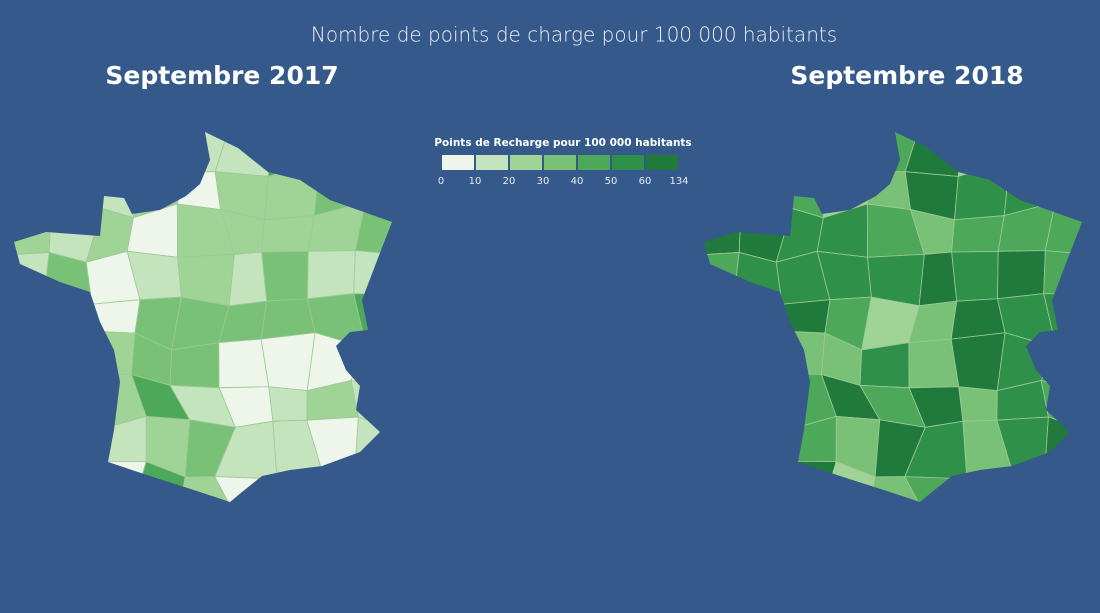 The height and width of the screenshot is (613, 1100). What do you see at coordinates (221, 75) in the screenshot?
I see `map-title: Septembre 2017` at bounding box center [221, 75].